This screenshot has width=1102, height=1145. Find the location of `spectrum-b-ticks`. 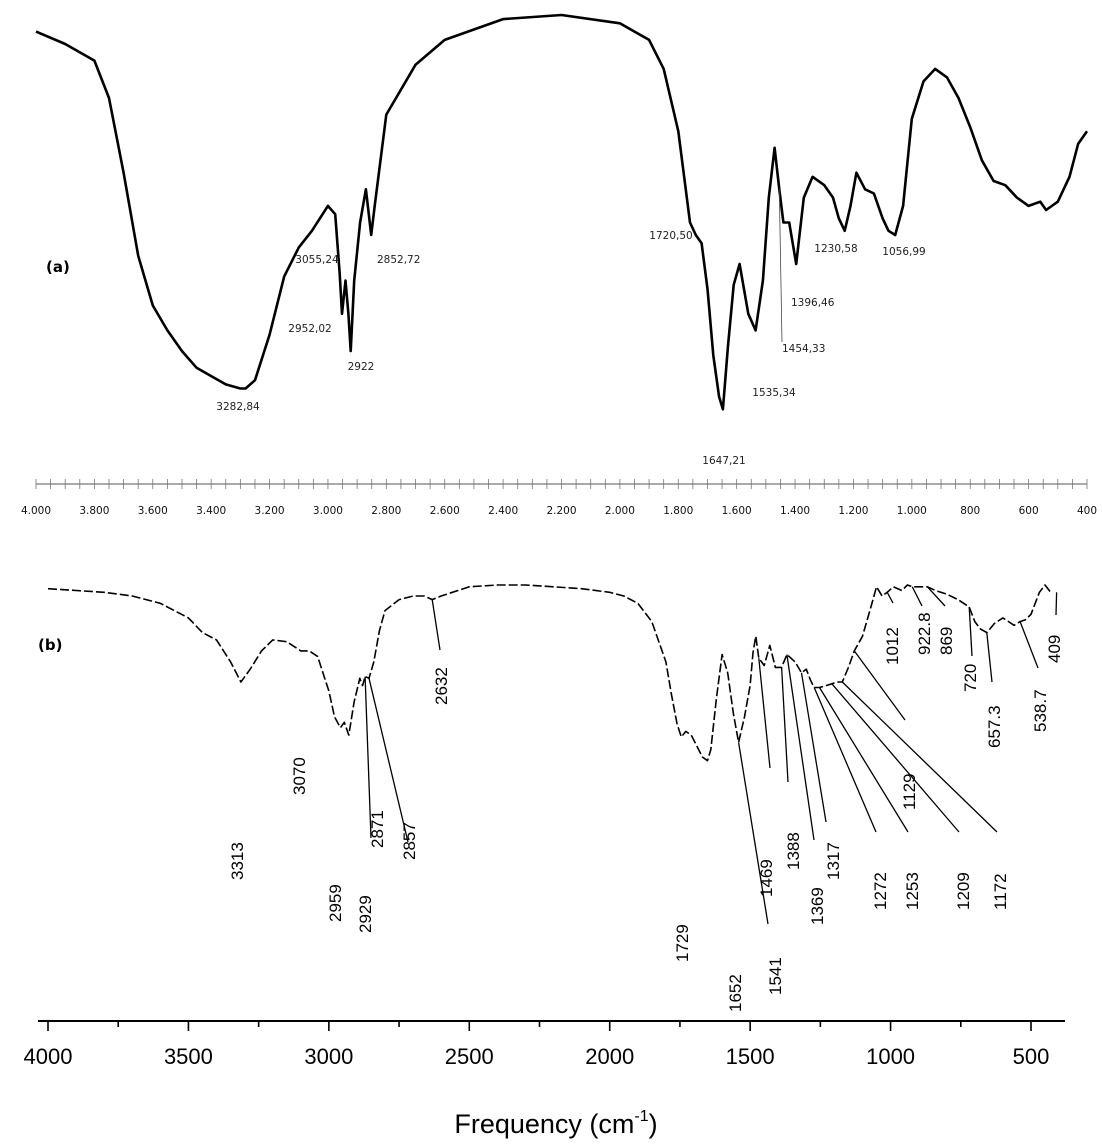

spectrum-b-ticks is located at coordinates (539, 1026).